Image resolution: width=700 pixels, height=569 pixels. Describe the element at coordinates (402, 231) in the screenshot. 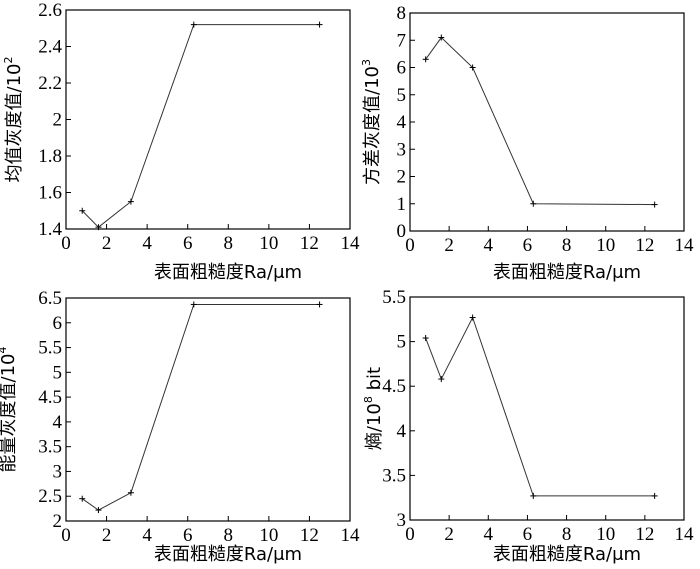

I see `y-tick-label: 0` at that location.